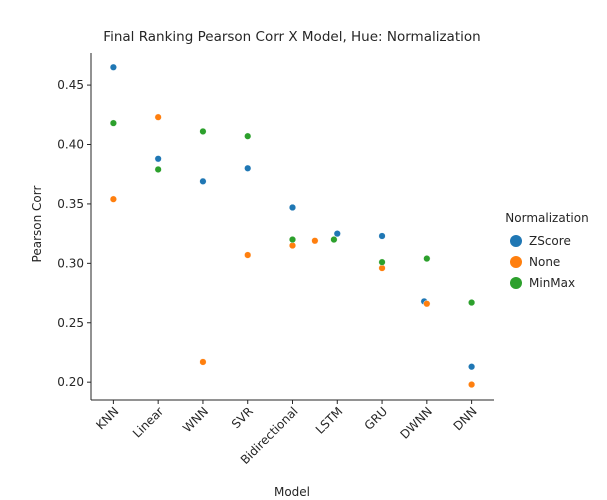 The width and height of the screenshot is (607, 500). What do you see at coordinates (70, 263) in the screenshot?
I see `y-tick-label: 0.30` at bounding box center [70, 263].